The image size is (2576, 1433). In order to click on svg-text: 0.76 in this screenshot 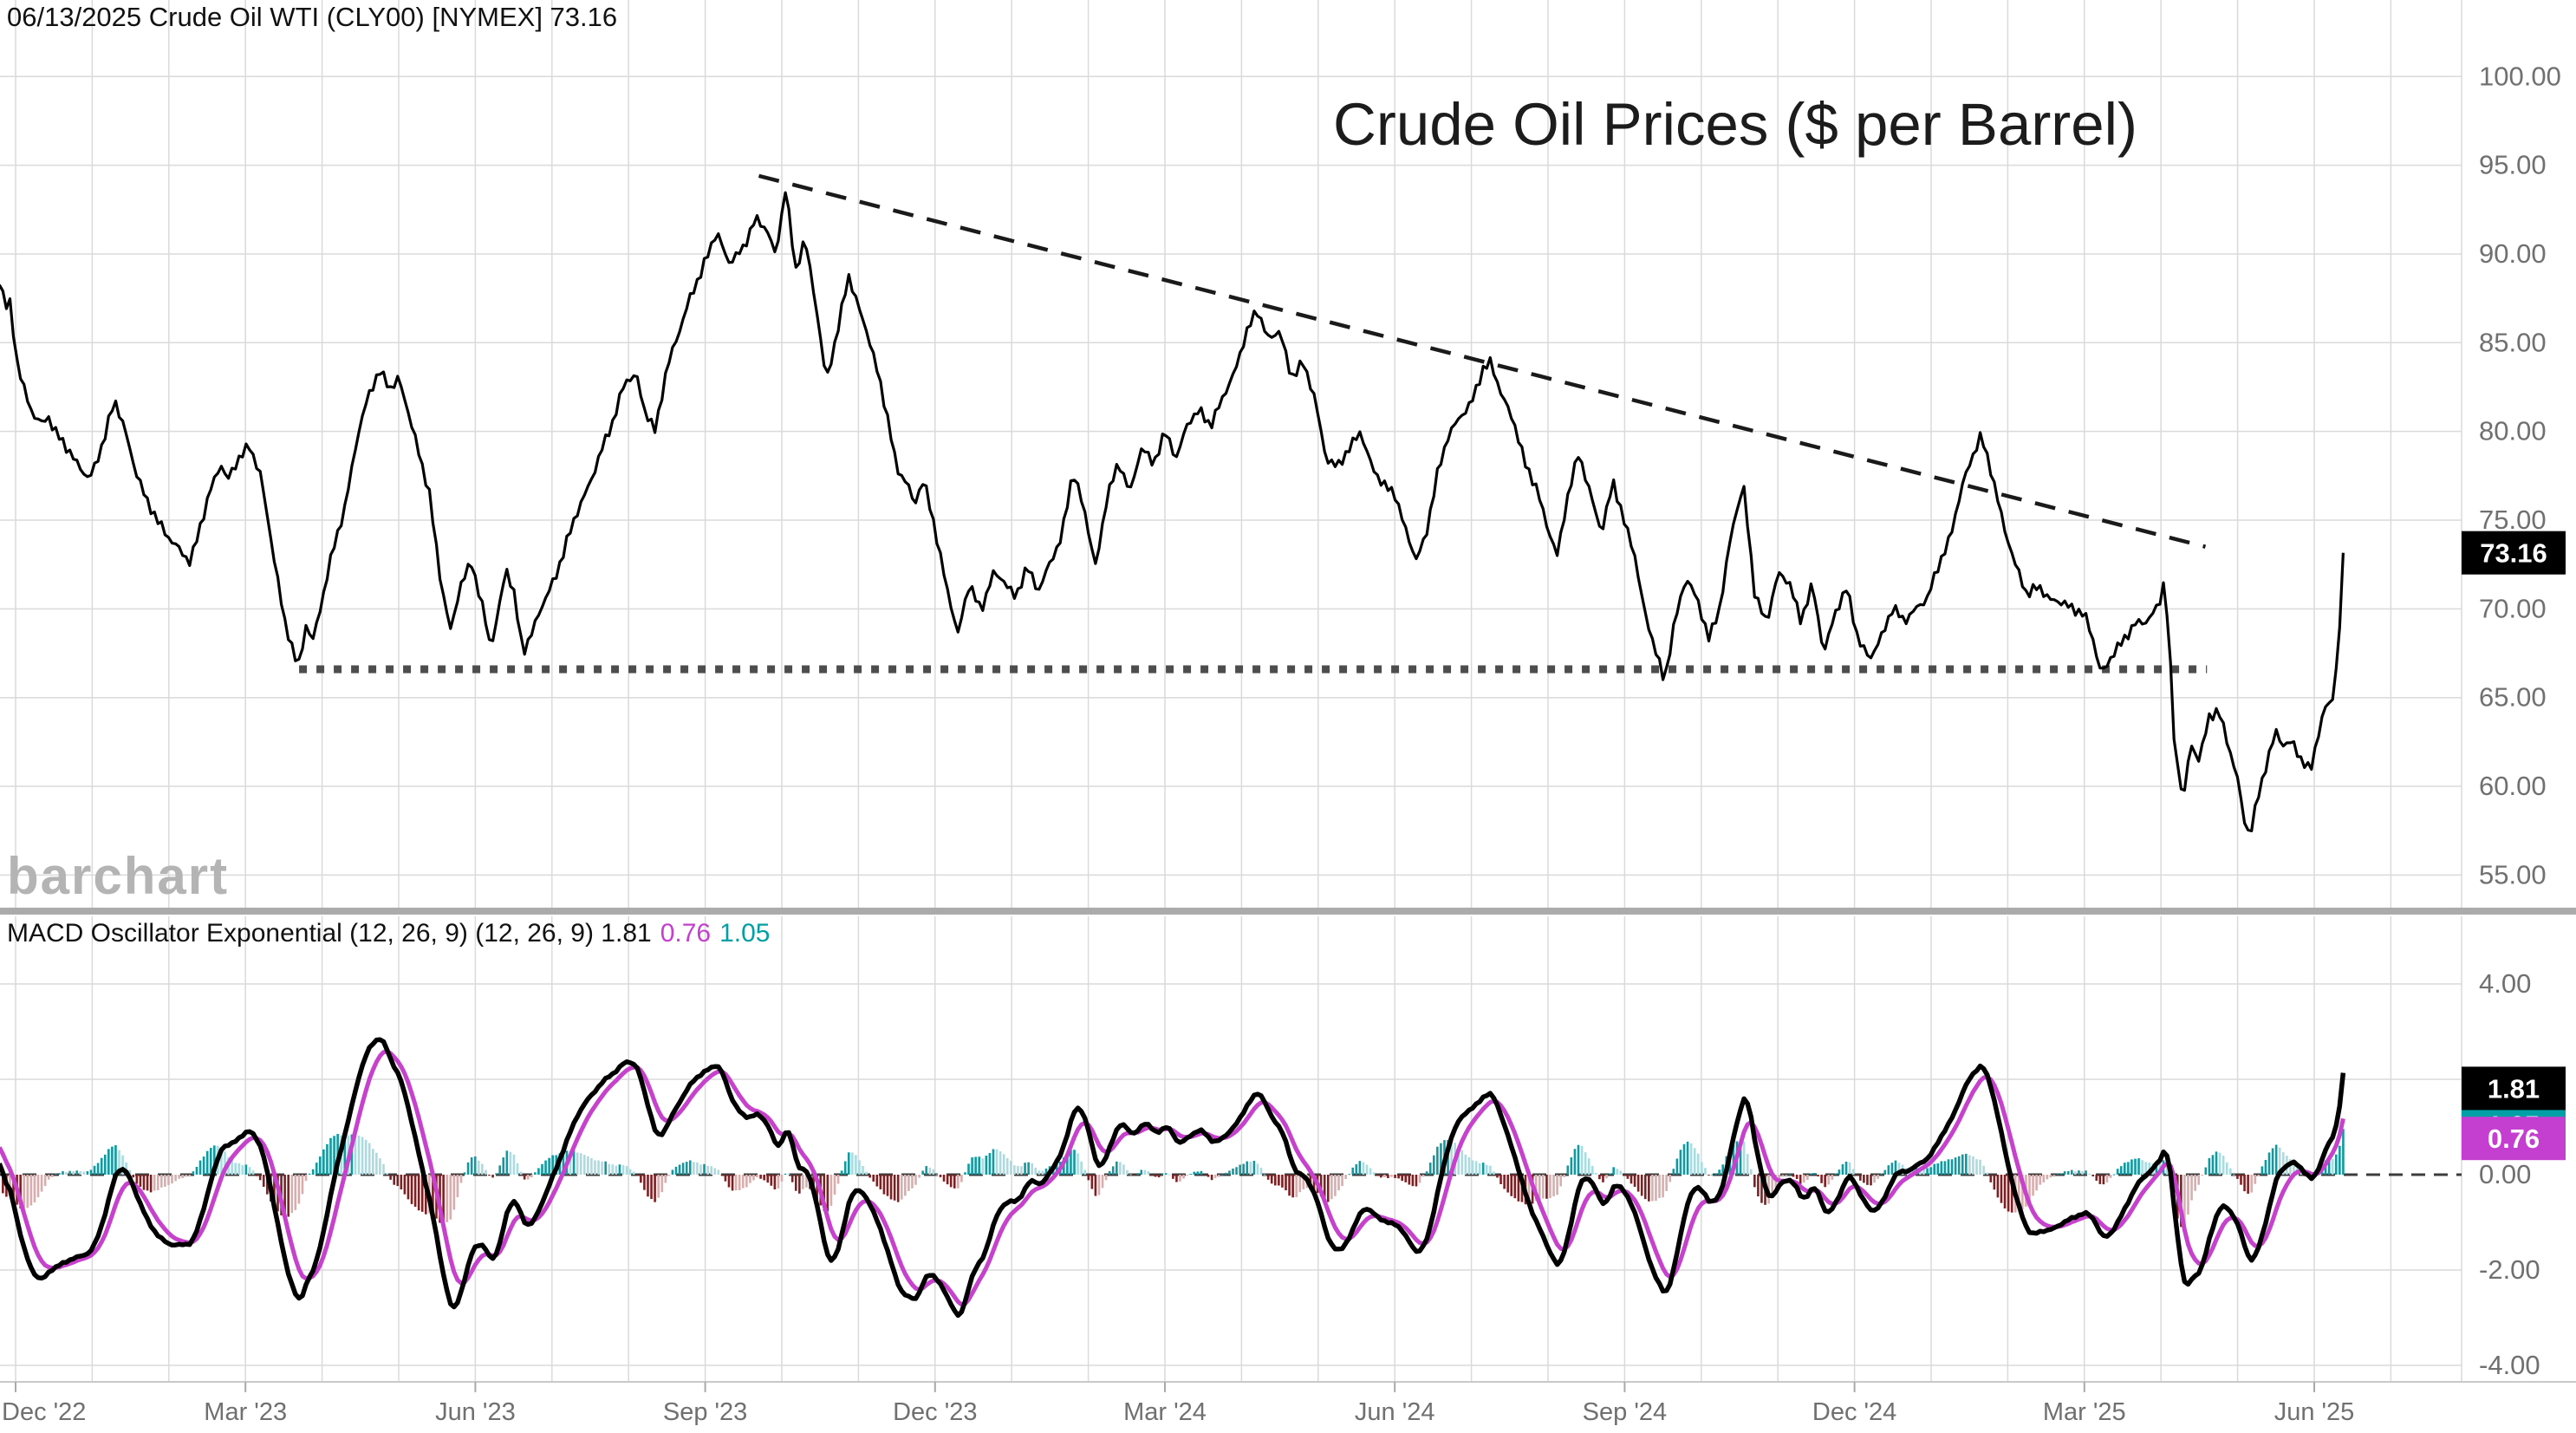, I will do `click(2514, 1139)`.